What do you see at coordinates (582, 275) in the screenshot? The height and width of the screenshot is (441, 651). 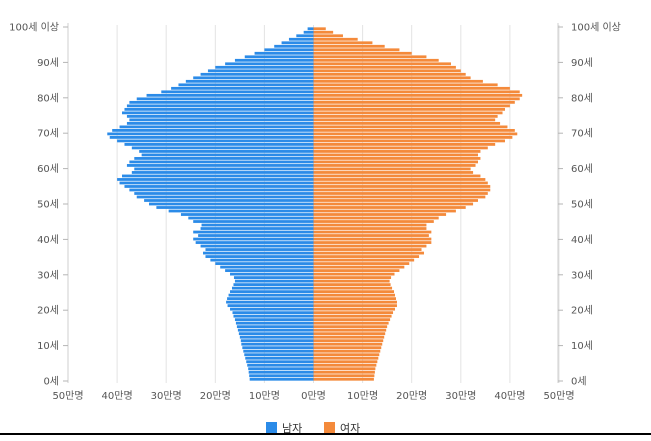 I see `y-tick-label-right: 30세` at bounding box center [582, 275].